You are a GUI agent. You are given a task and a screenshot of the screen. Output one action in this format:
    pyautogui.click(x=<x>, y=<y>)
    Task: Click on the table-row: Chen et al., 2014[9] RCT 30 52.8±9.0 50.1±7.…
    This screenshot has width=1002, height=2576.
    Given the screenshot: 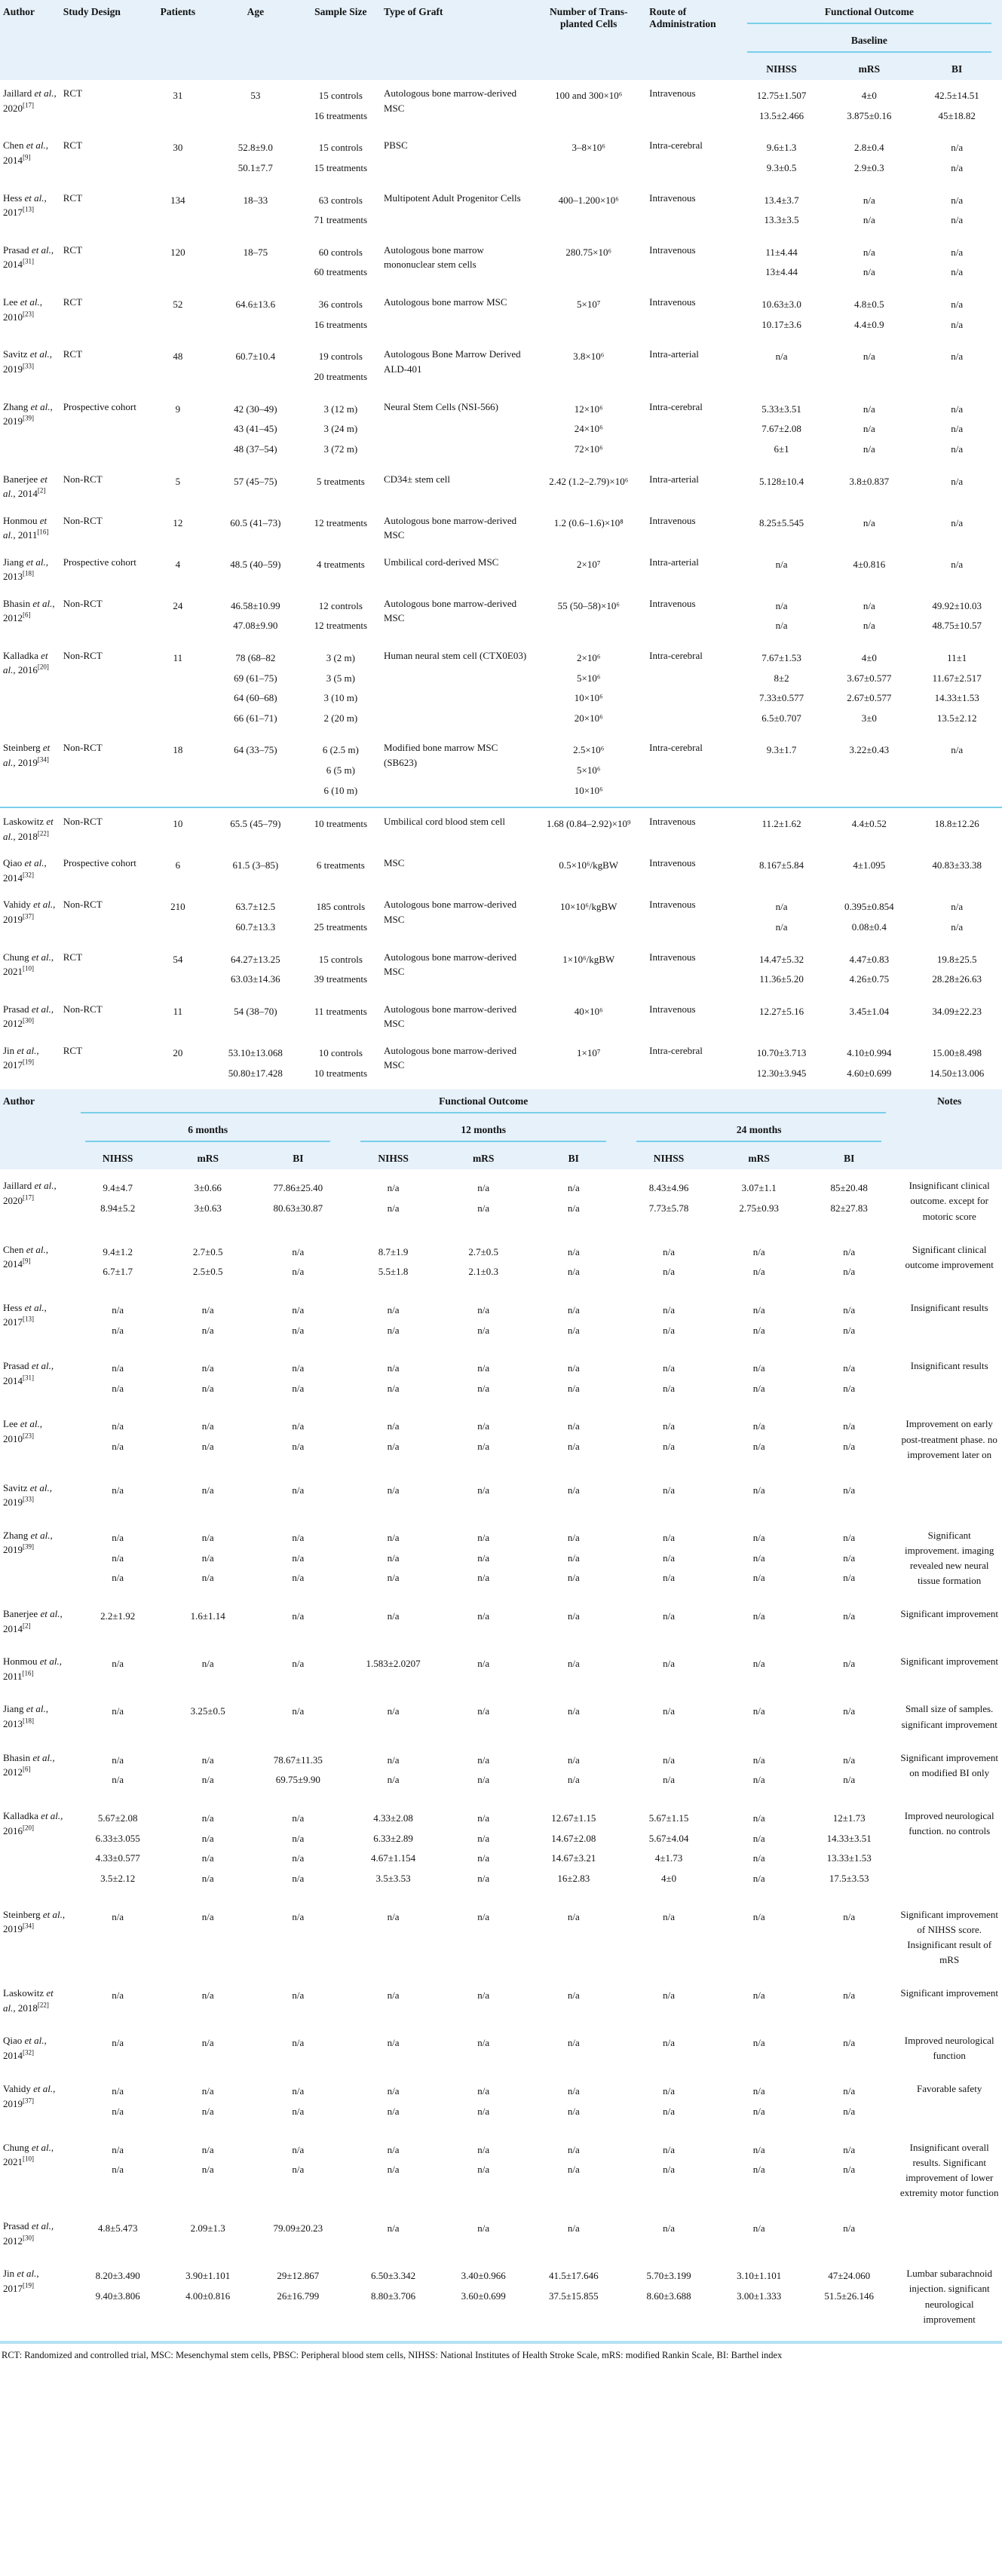 What is the action you would take?
    pyautogui.click(x=501, y=158)
    